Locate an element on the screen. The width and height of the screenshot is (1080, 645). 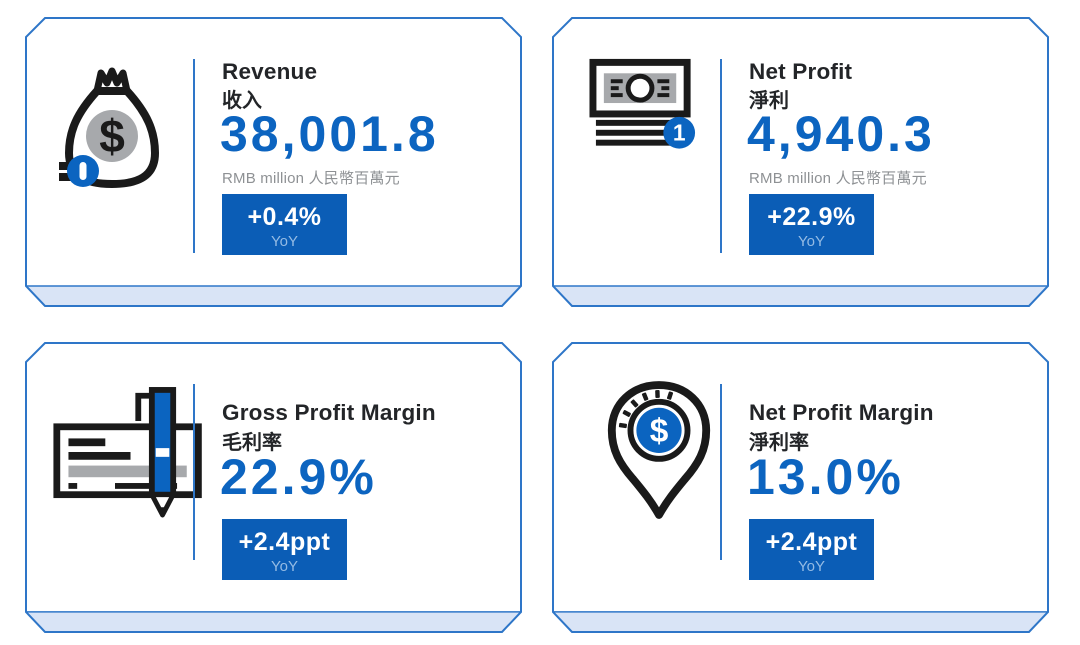
change-badge: +0.4% YoY is located at coordinates (284, 224).